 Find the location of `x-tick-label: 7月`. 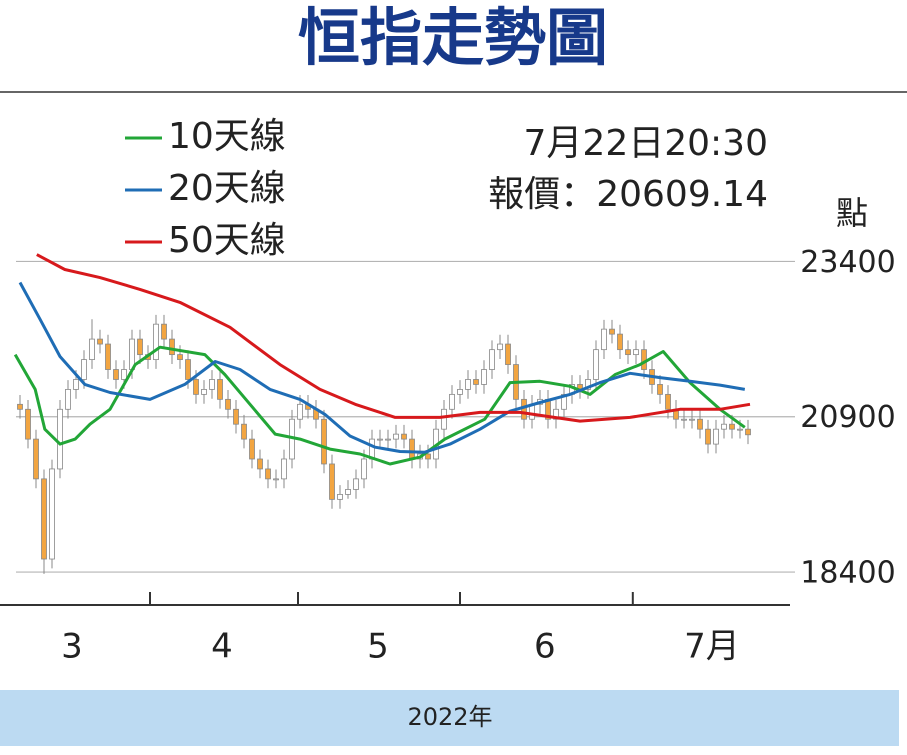

x-tick-label: 7月 is located at coordinates (712, 647).